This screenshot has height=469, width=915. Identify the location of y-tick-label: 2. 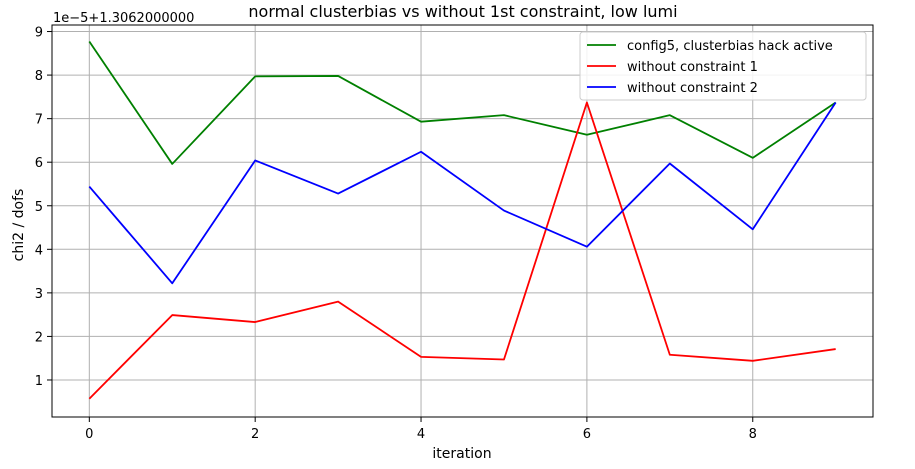
(39, 337).